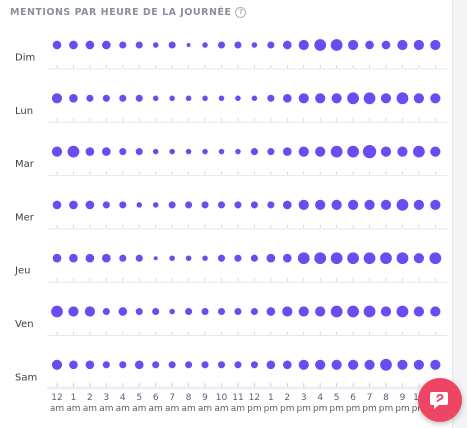 This screenshot has height=428, width=467. What do you see at coordinates (435, 45) in the screenshot?
I see `dot-dim-11pm` at bounding box center [435, 45].